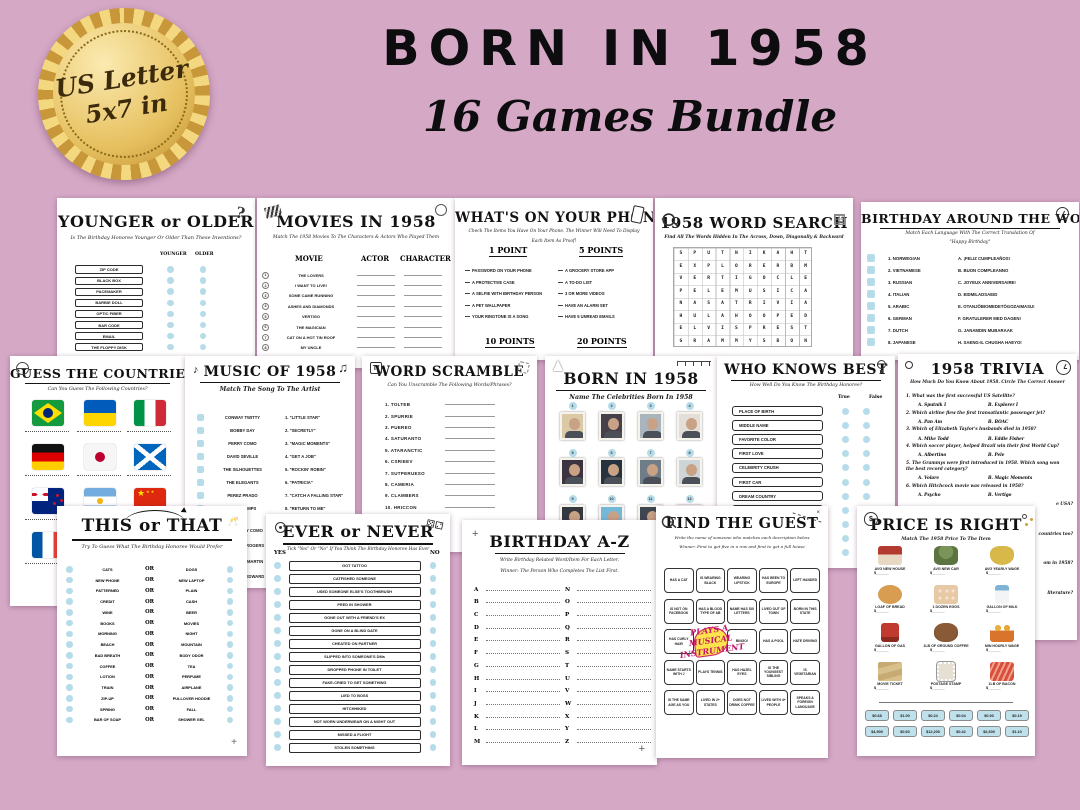  Describe the element at coordinates (300, 430) in the screenshot. I see `song-title: 2. "SECRETLY"` at that location.